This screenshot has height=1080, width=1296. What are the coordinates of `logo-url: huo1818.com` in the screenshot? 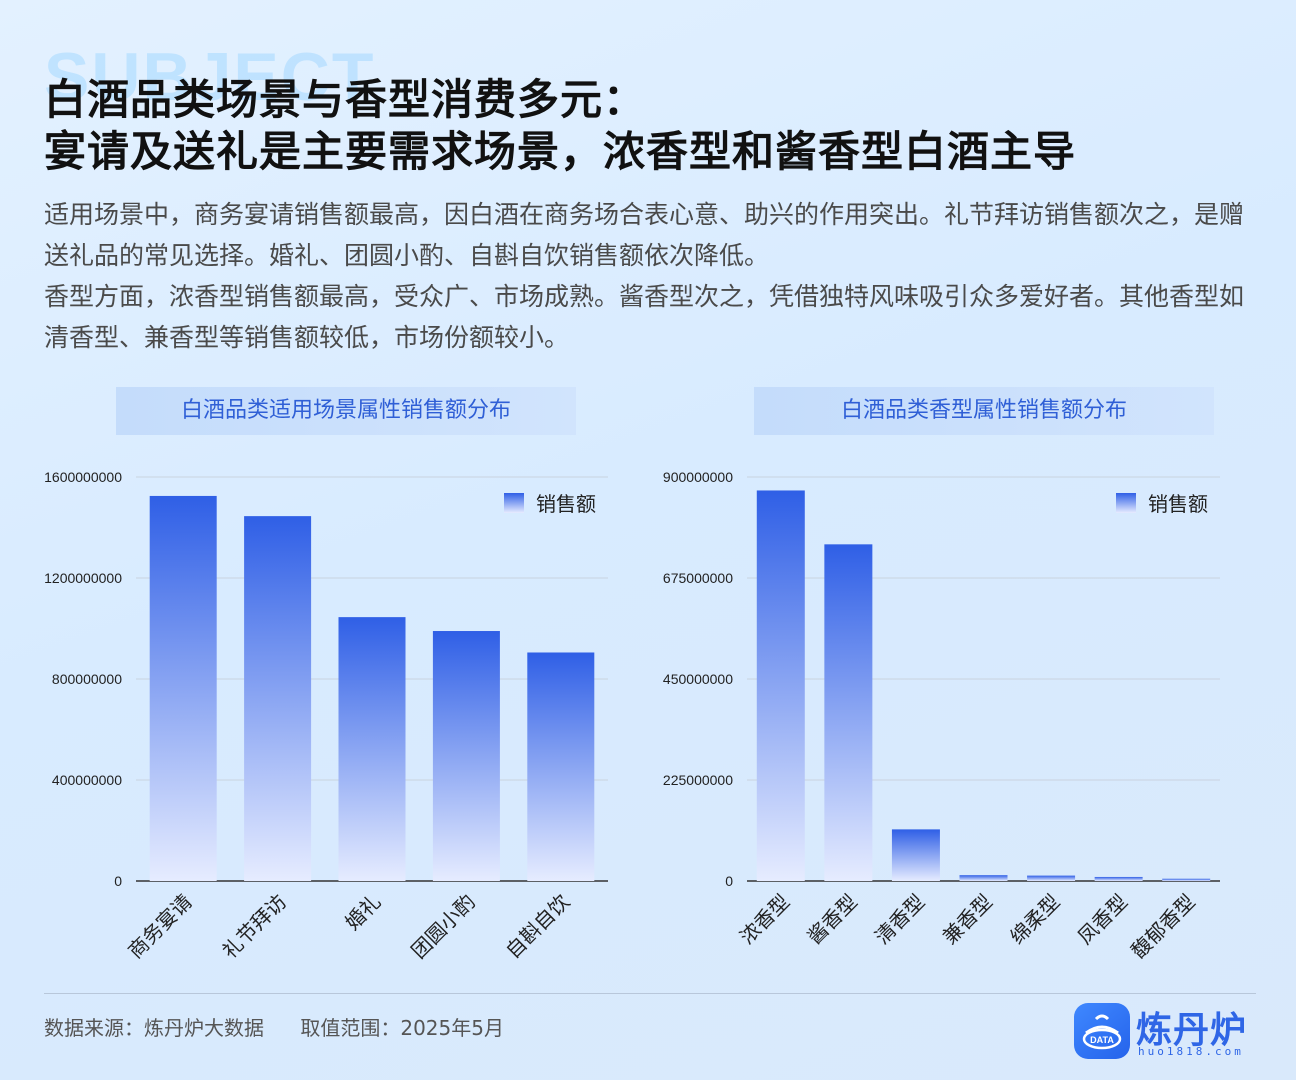 It's located at (1191, 1051).